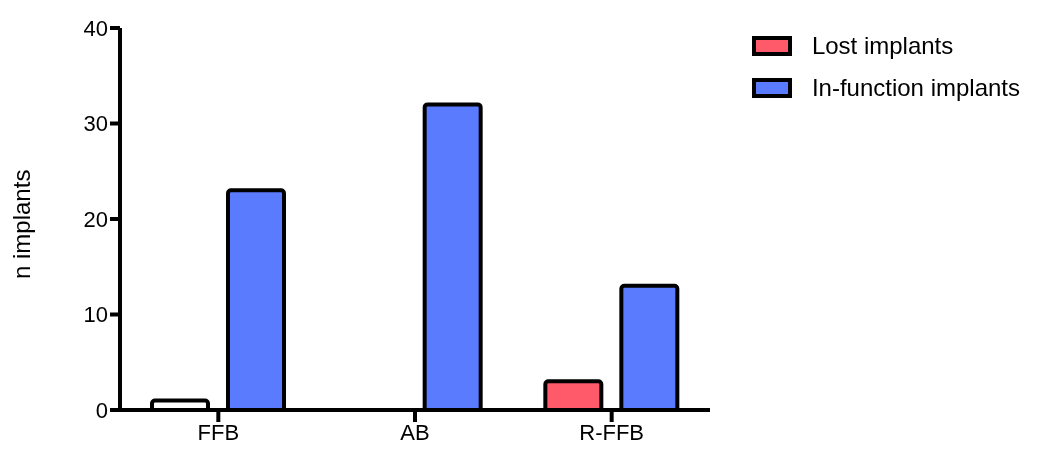  What do you see at coordinates (101, 410) in the screenshot?
I see `y-tick-label: 0` at bounding box center [101, 410].